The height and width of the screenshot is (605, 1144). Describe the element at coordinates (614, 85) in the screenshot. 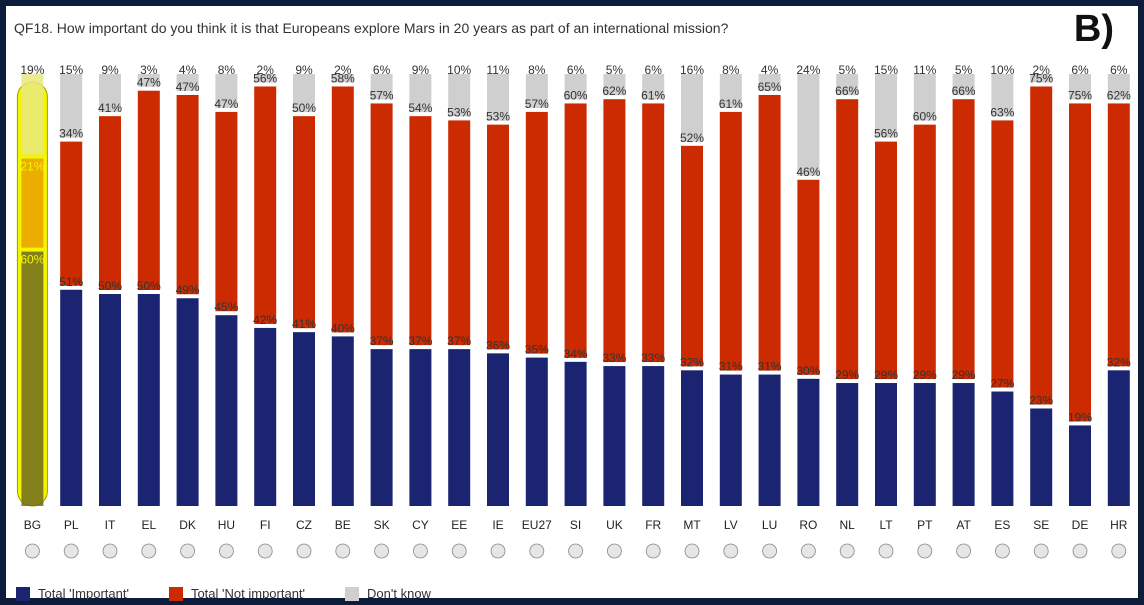

I see `bar-dont-know-uk` at that location.